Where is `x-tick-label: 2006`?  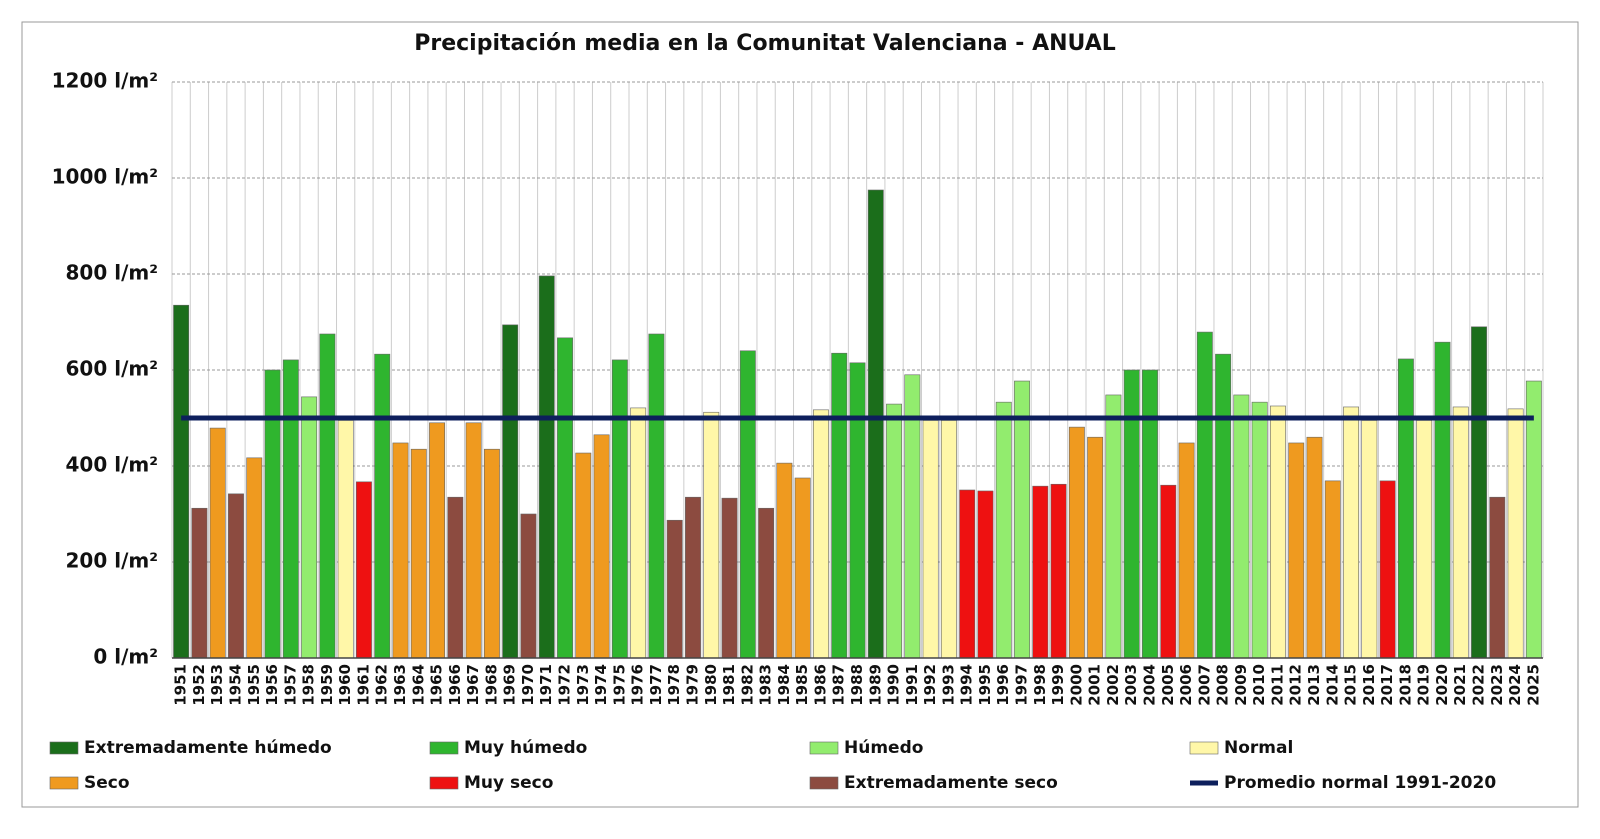 x-tick-label: 2006 is located at coordinates (1186, 685).